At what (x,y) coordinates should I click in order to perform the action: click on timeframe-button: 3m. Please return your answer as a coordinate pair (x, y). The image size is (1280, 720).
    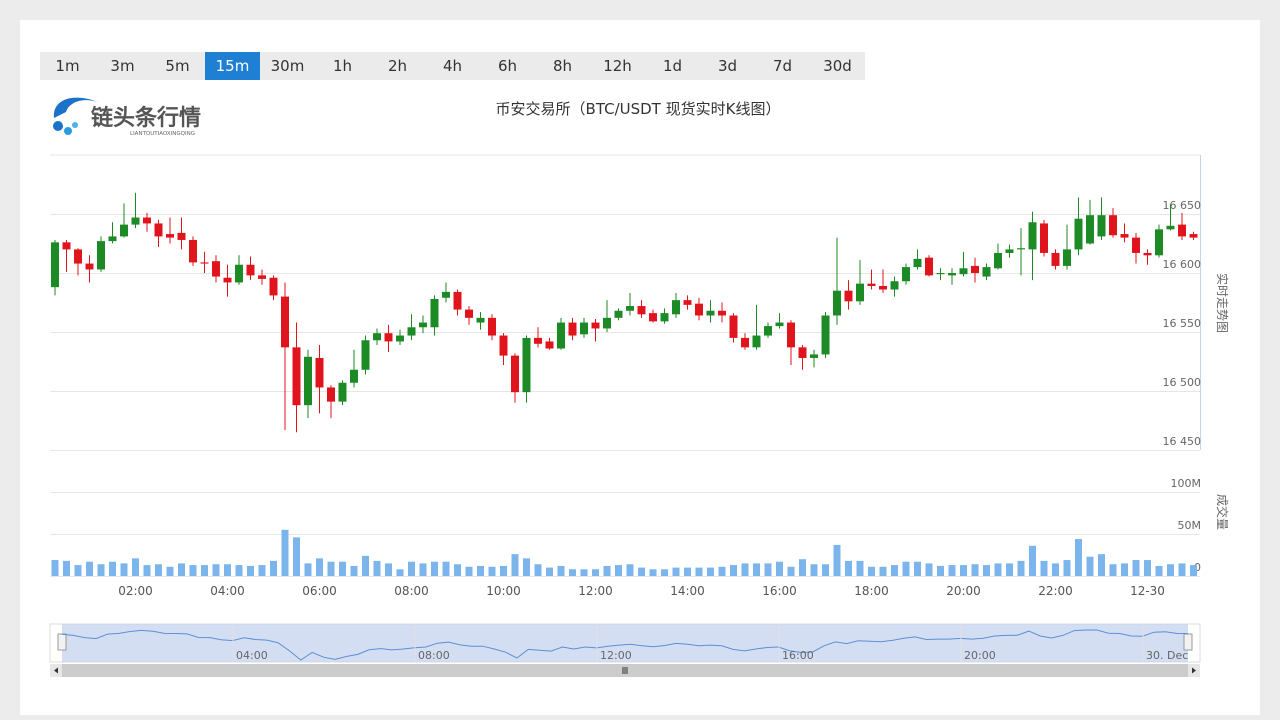
    Looking at the image, I should click on (122, 66).